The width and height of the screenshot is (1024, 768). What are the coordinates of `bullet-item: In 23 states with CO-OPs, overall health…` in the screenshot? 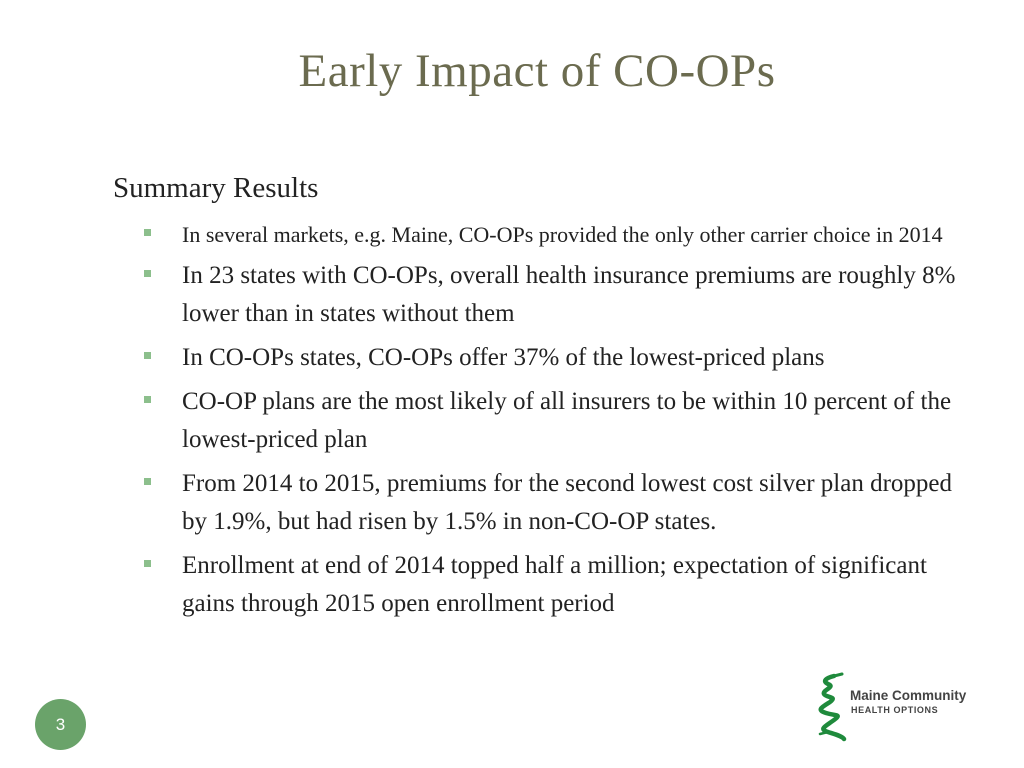 It's located at (554, 295).